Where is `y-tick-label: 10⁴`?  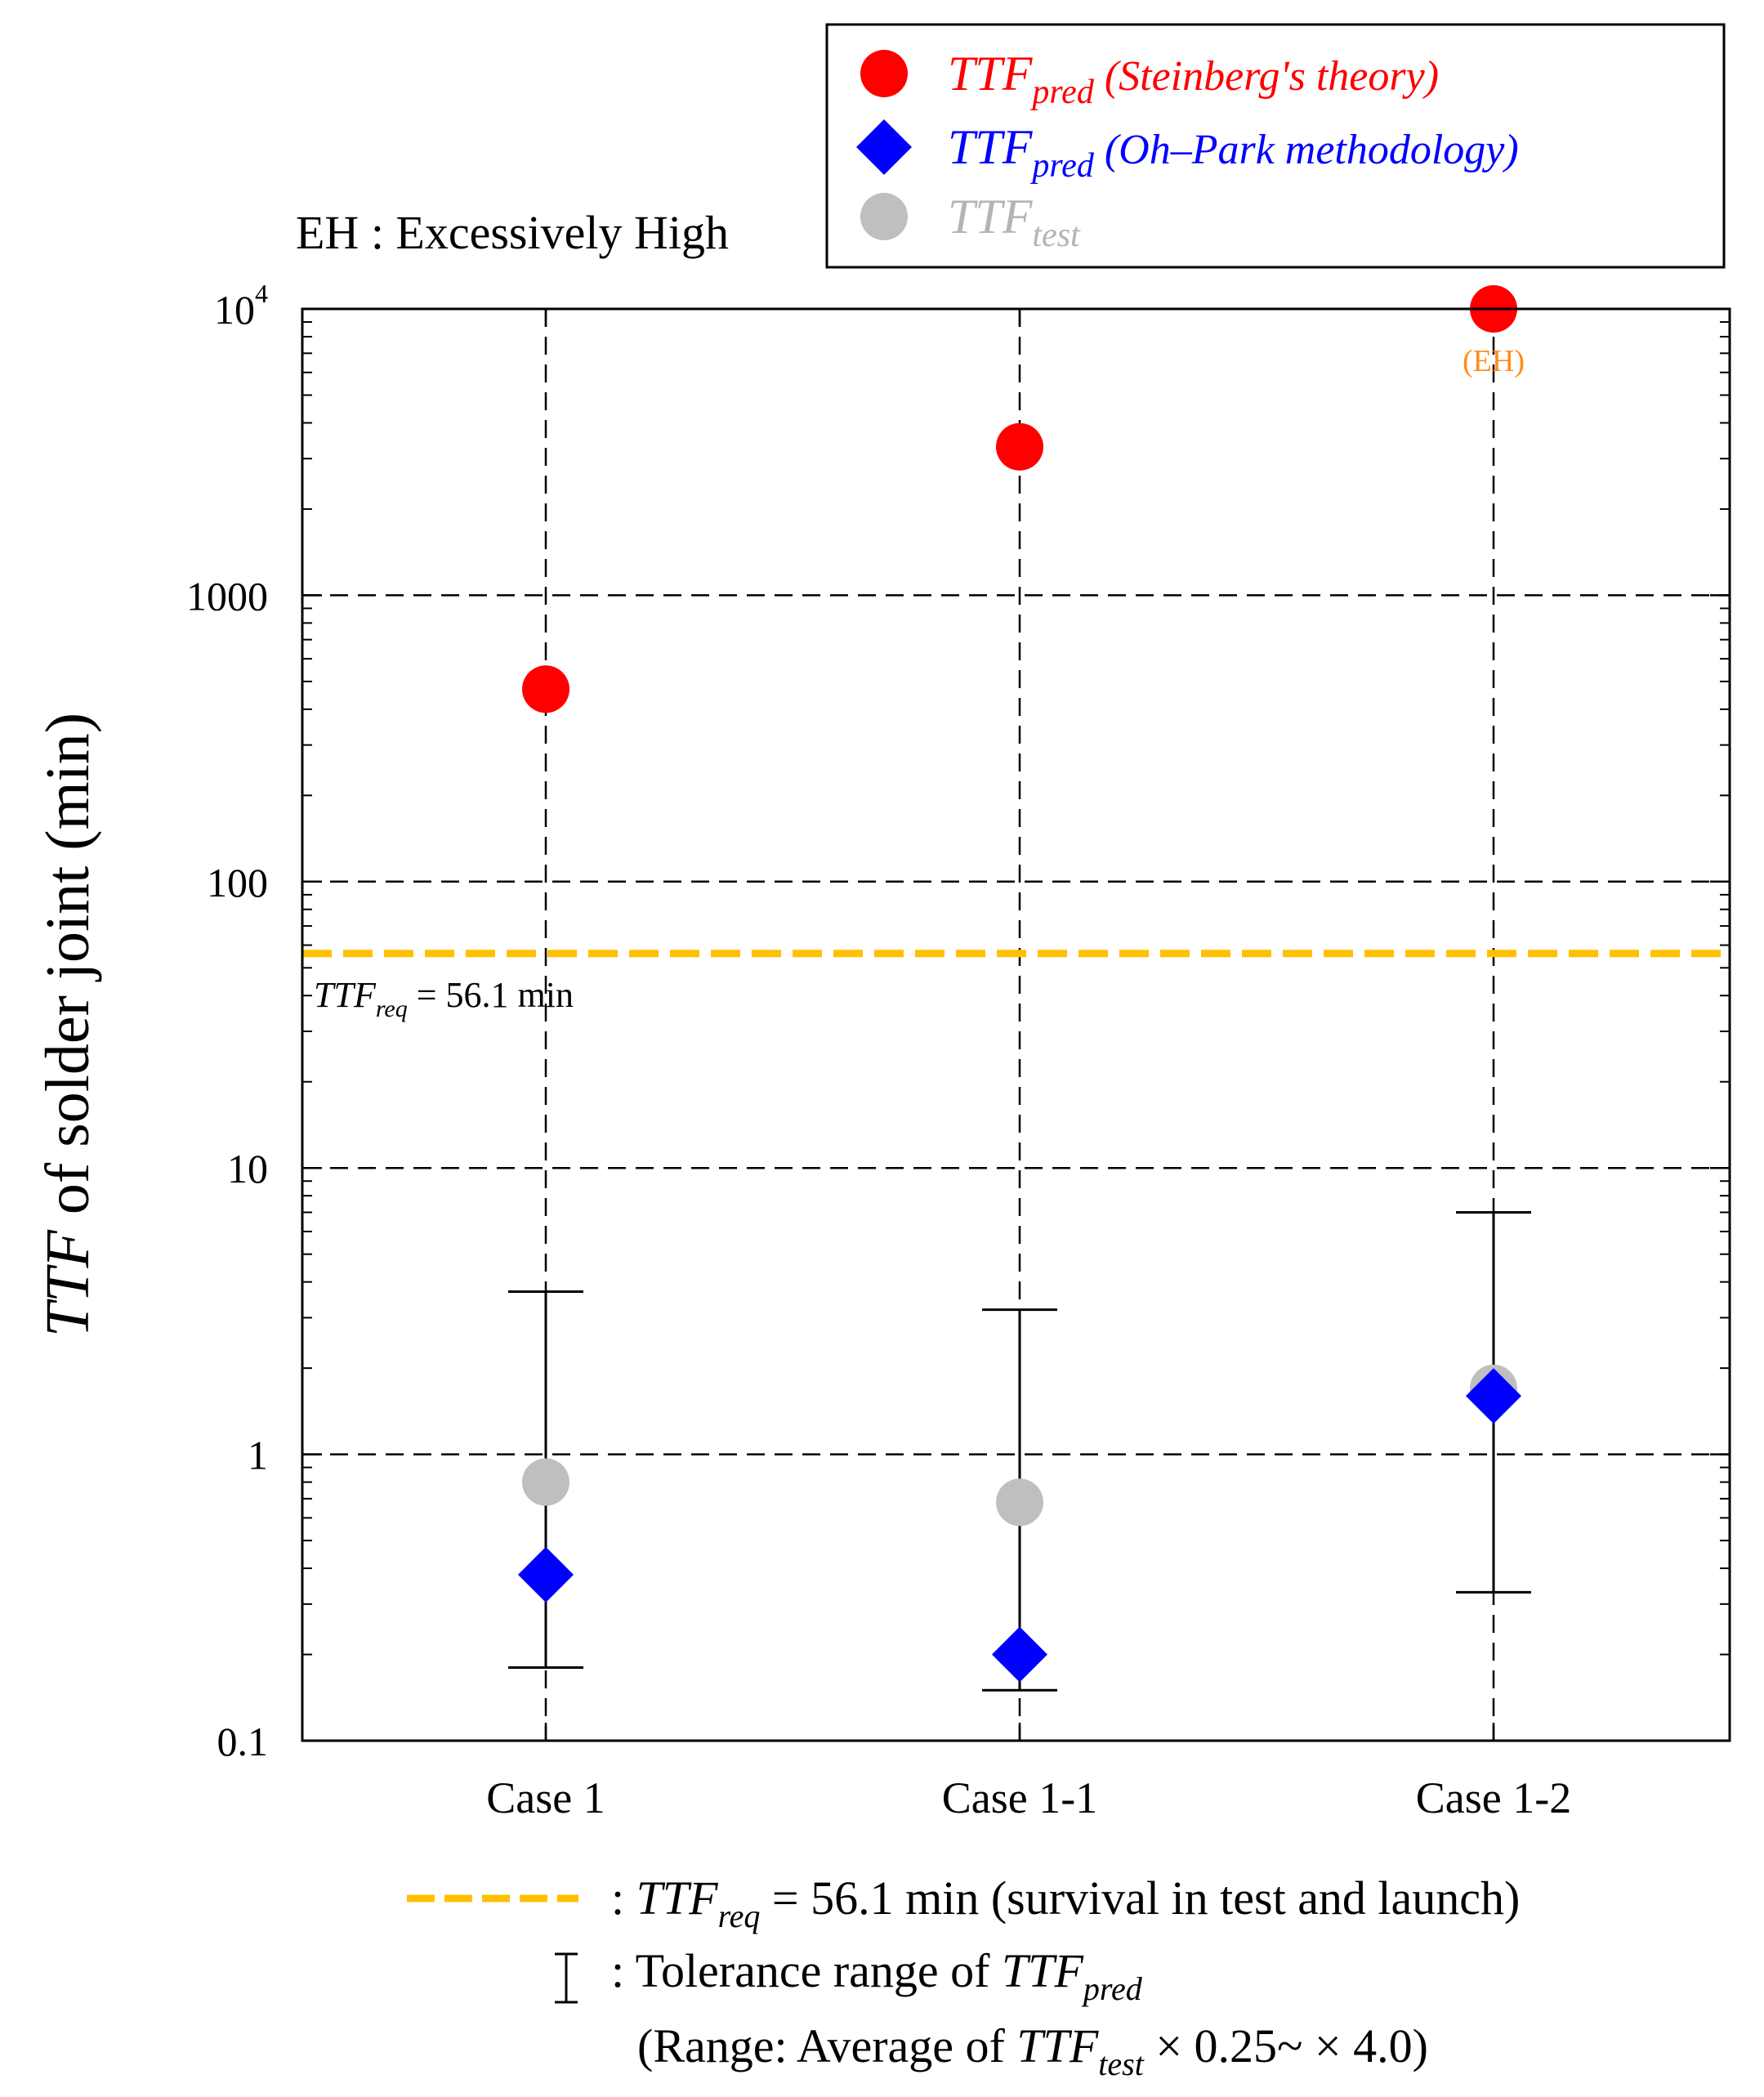
y-tick-label: 10⁴ is located at coordinates (241, 306).